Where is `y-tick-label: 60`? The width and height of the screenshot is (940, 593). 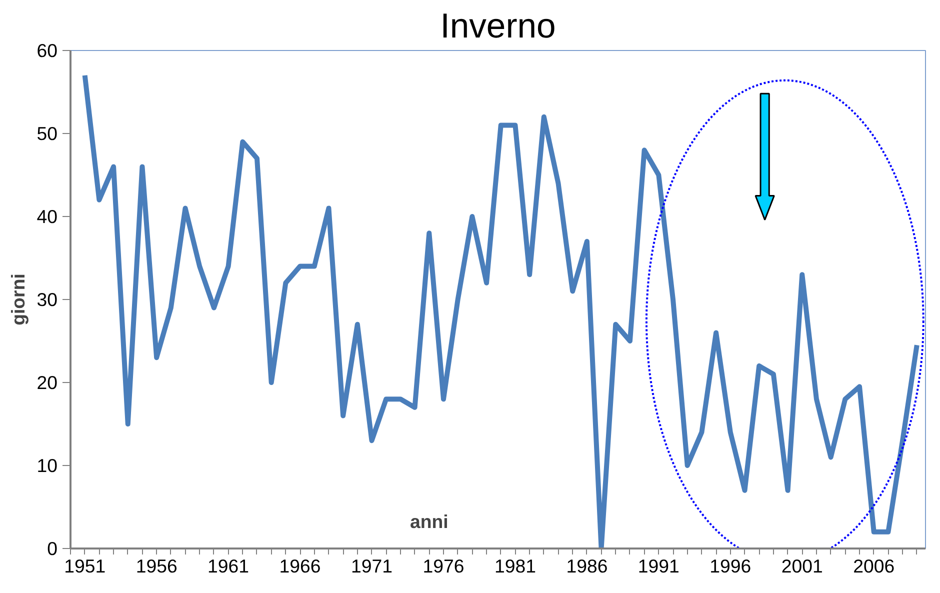 y-tick-label: 60 is located at coordinates (47, 50).